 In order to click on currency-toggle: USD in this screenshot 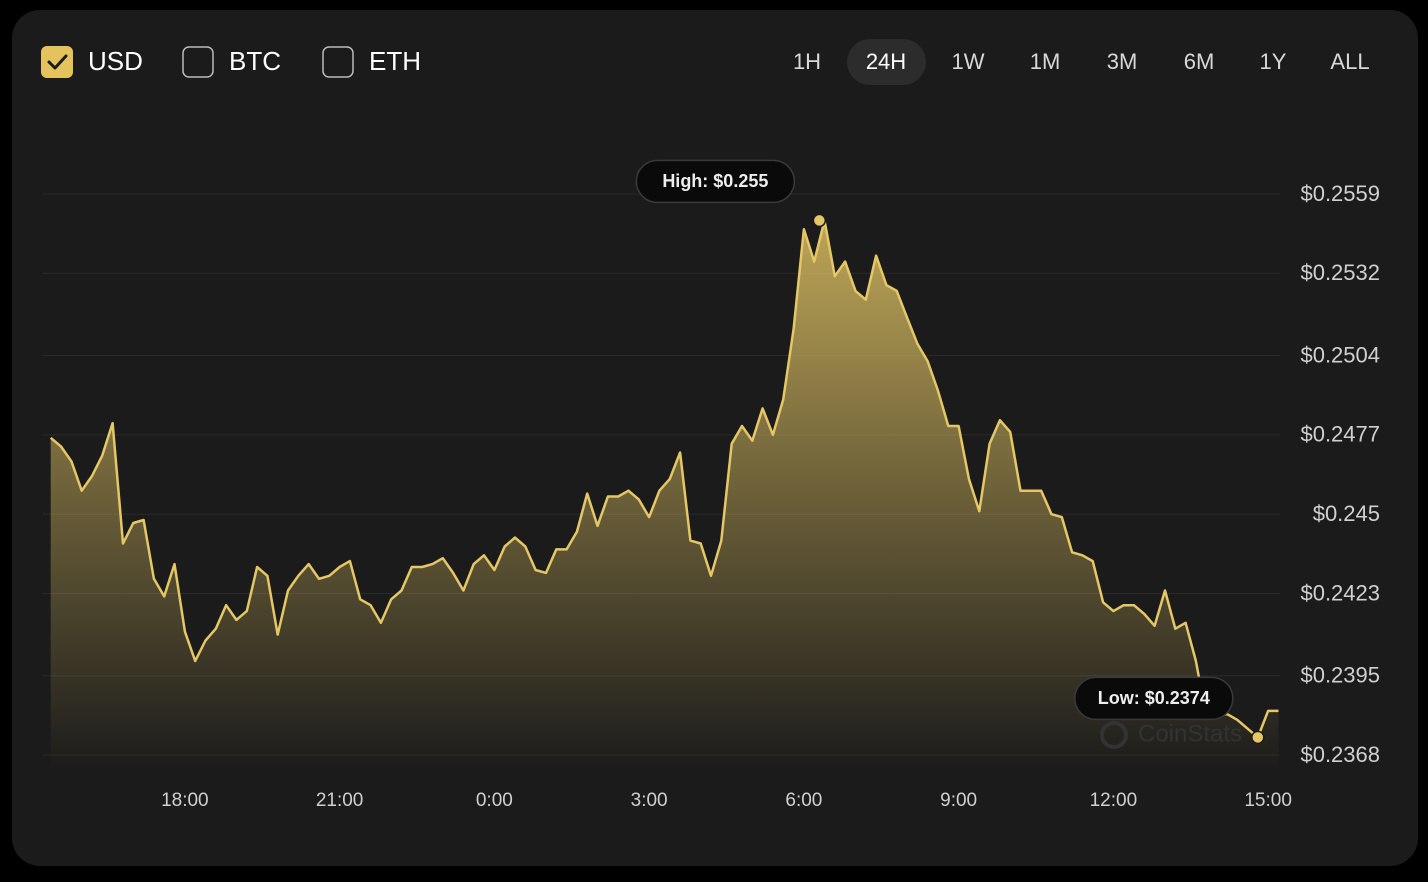, I will do `click(92, 62)`.